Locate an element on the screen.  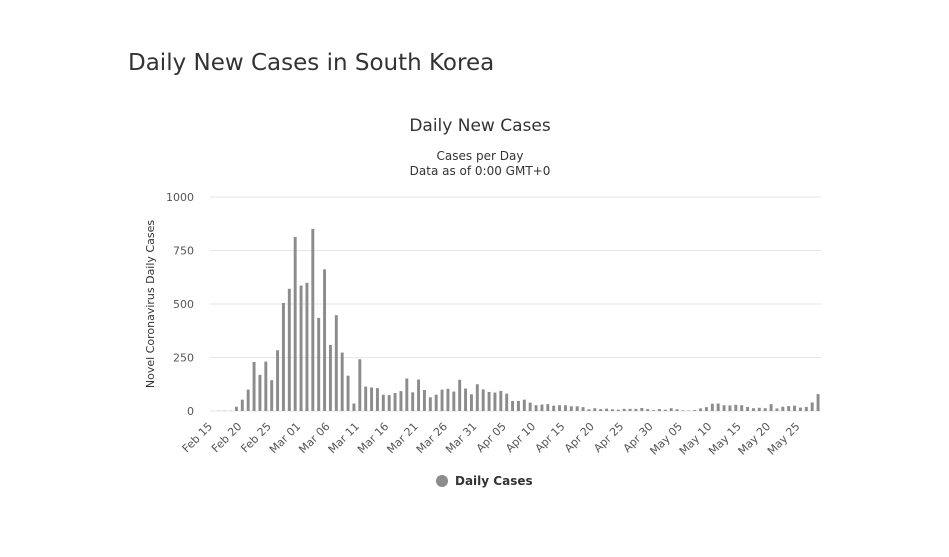
y-tick-label: 750 is located at coordinates (183, 251).